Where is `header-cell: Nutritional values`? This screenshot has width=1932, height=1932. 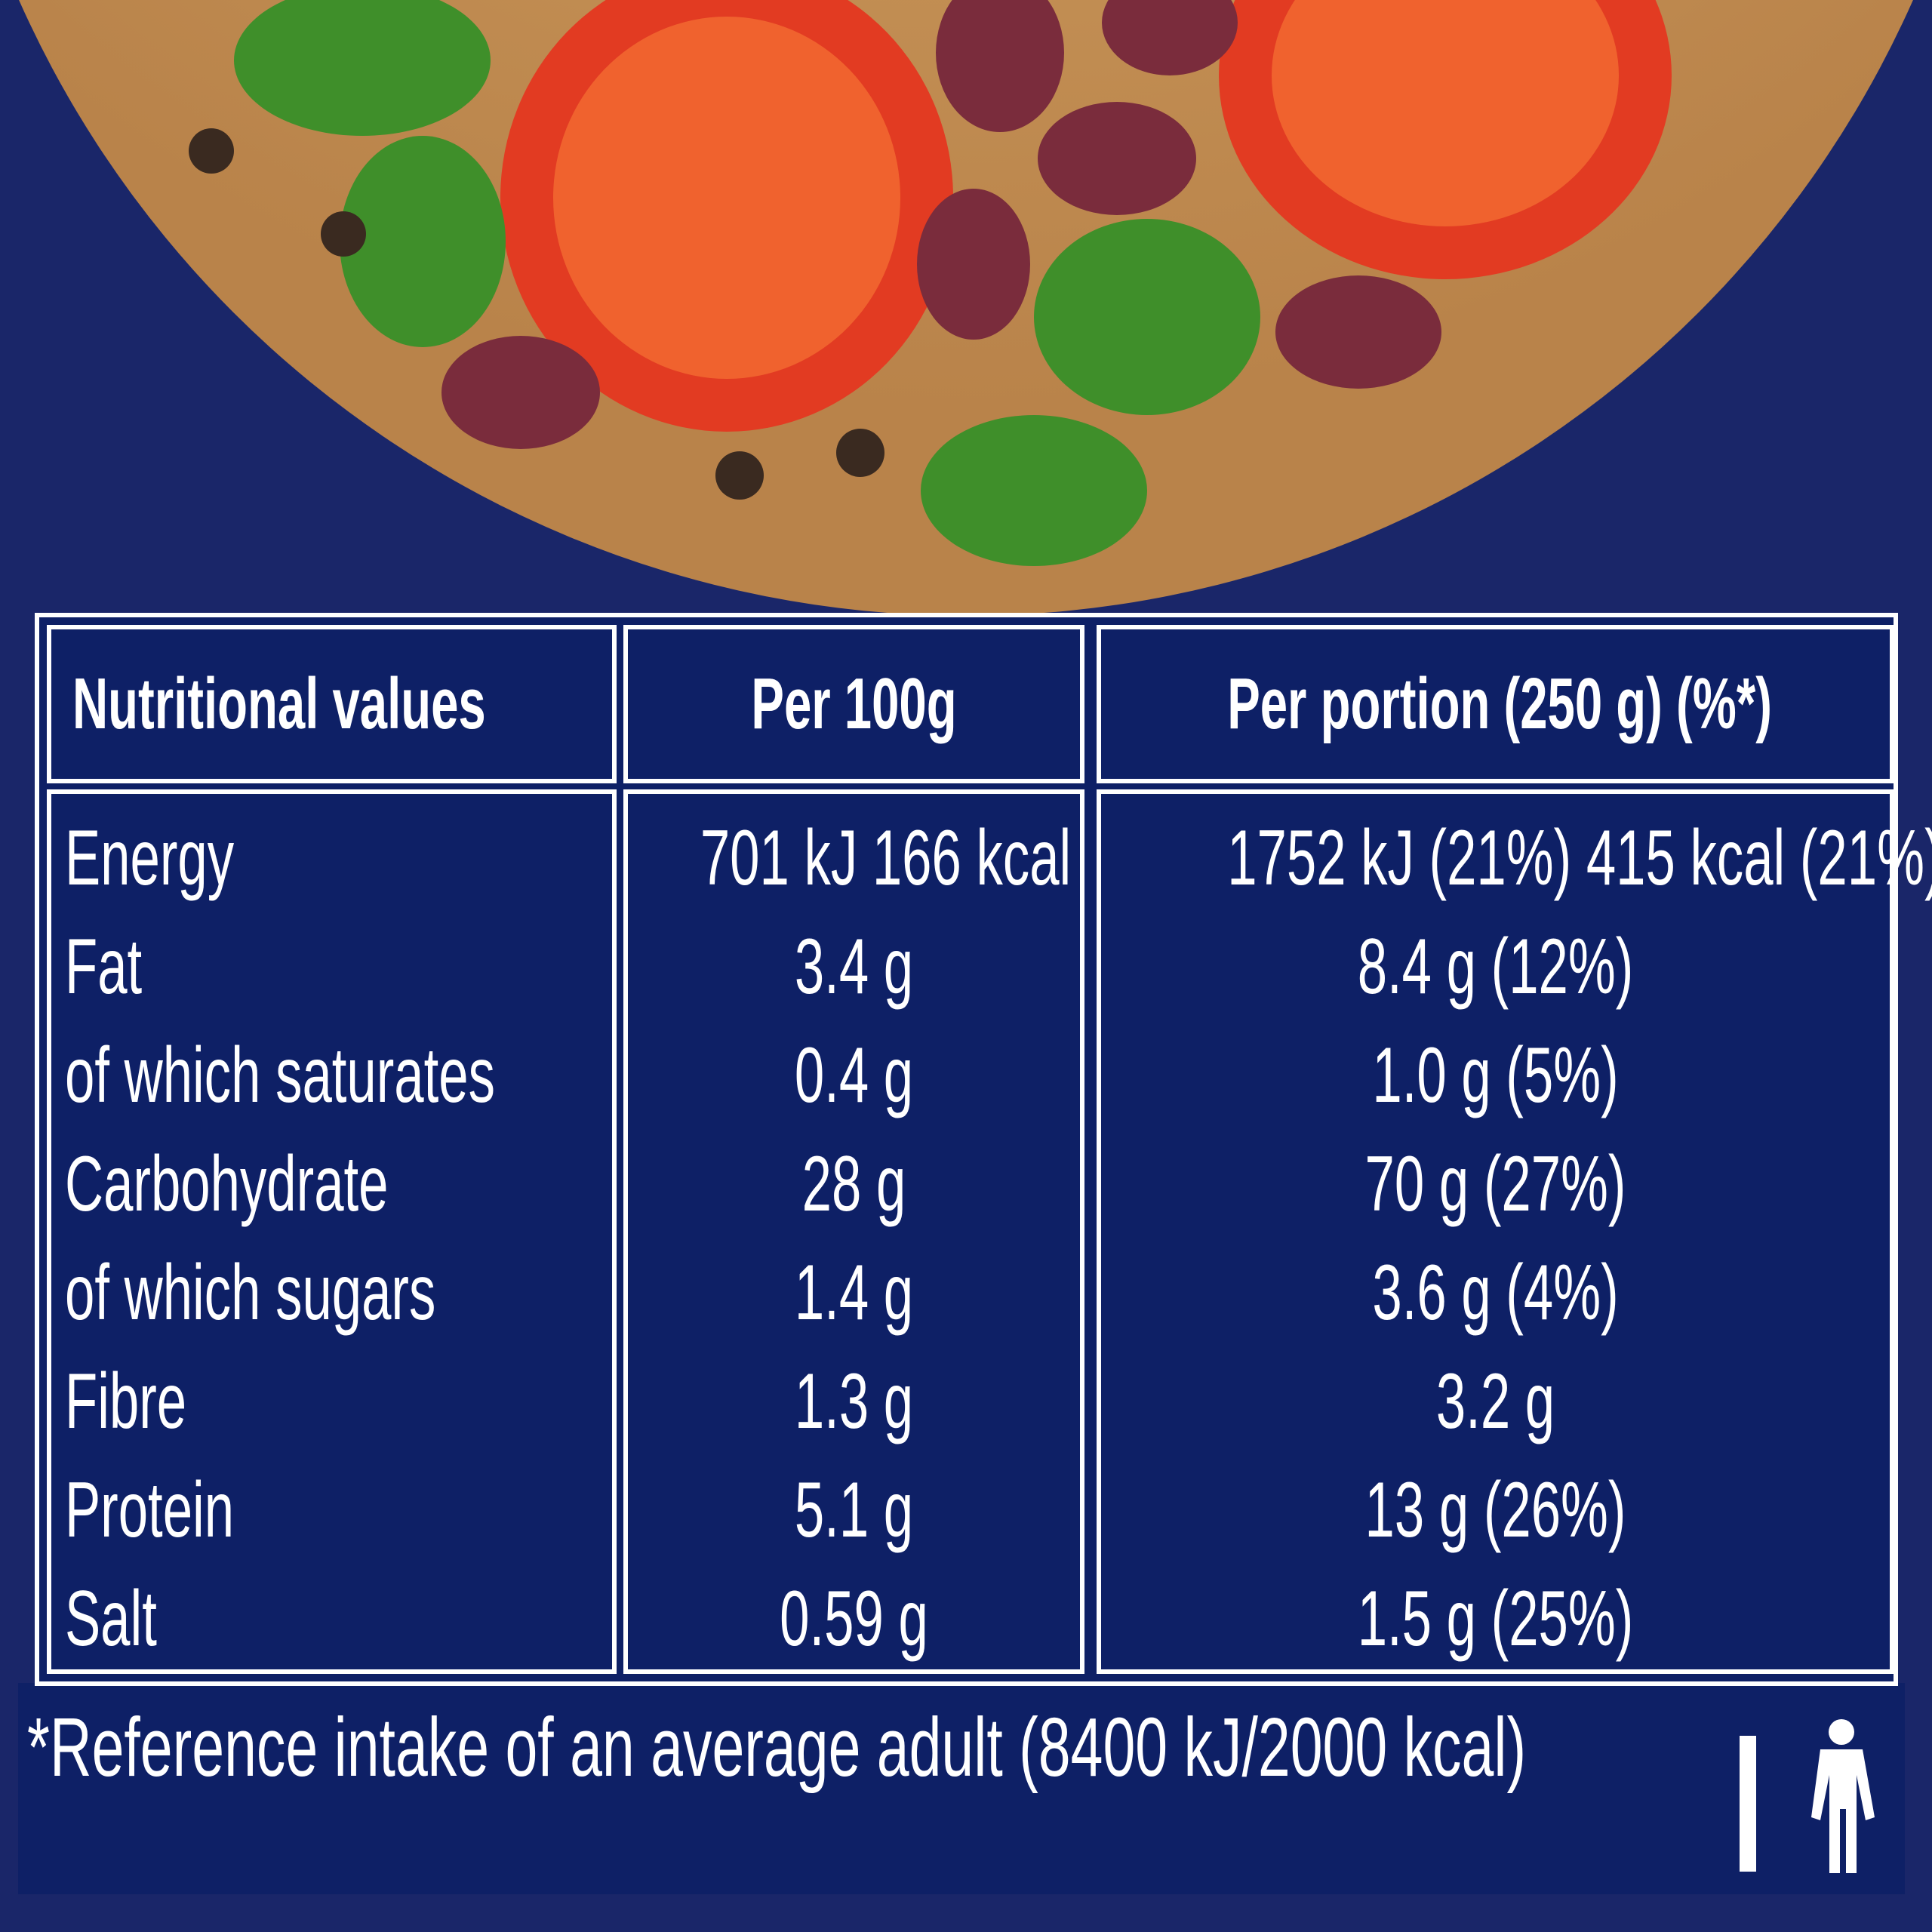
header-cell: Nutritional values is located at coordinates (332, 704).